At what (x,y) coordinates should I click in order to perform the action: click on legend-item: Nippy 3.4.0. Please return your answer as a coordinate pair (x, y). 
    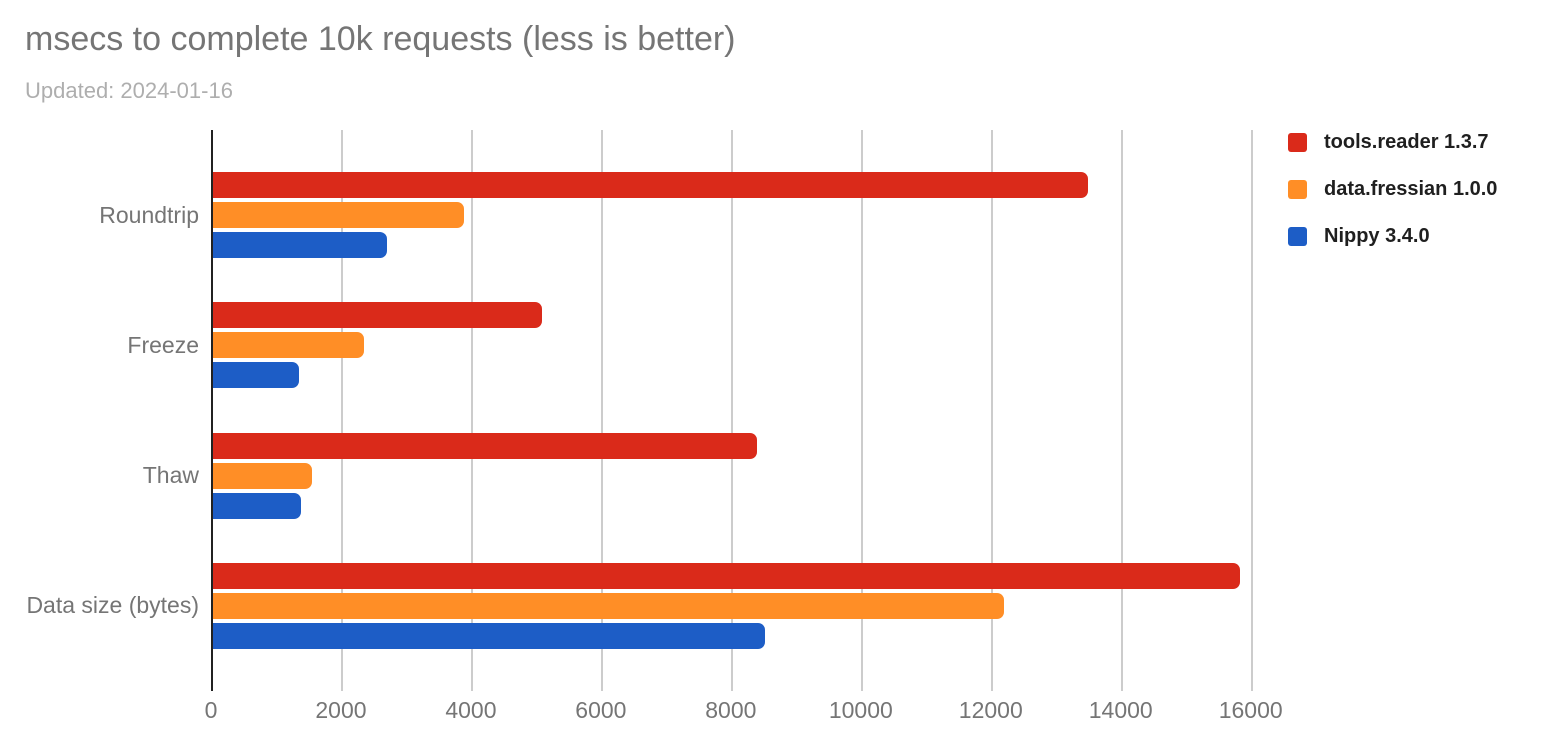
    Looking at the image, I should click on (1392, 236).